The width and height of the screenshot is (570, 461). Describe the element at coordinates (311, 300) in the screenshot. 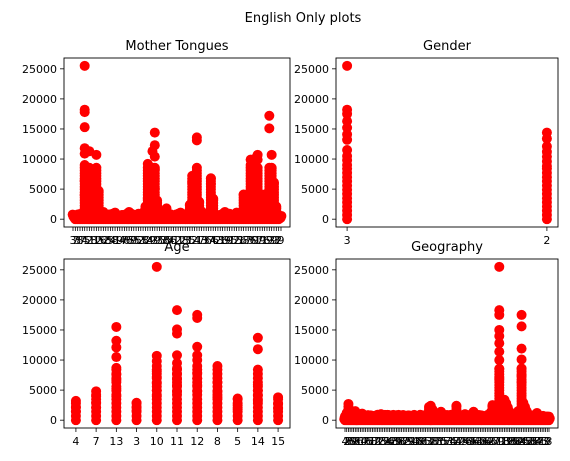

I see `y-tick-label: 20000` at that location.